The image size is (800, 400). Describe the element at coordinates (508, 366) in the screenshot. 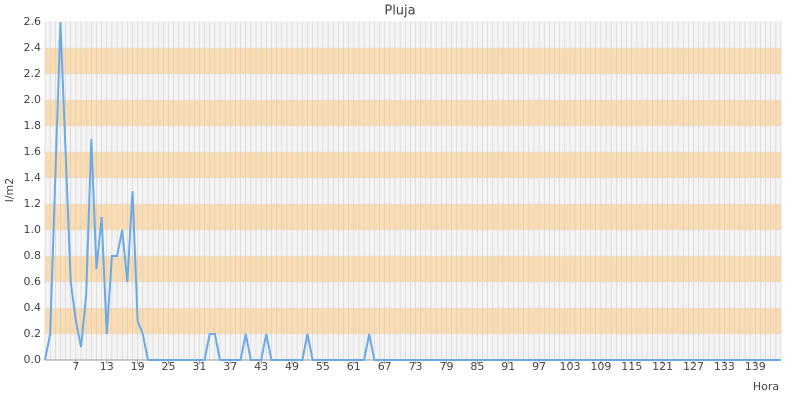

I see `x-tick-label: 91` at that location.